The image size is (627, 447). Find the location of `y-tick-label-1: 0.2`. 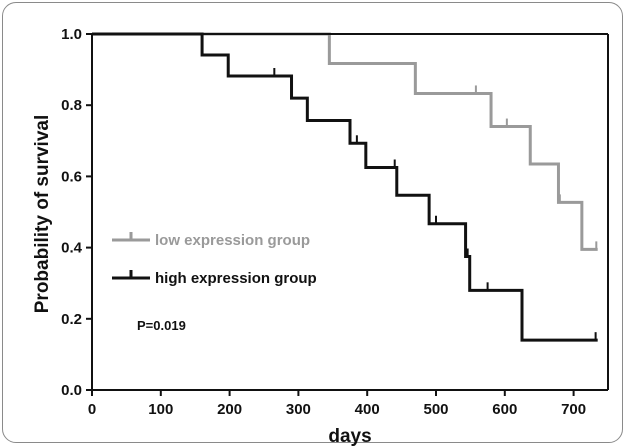

y-tick-label-1: 0.2 is located at coordinates (71, 319).